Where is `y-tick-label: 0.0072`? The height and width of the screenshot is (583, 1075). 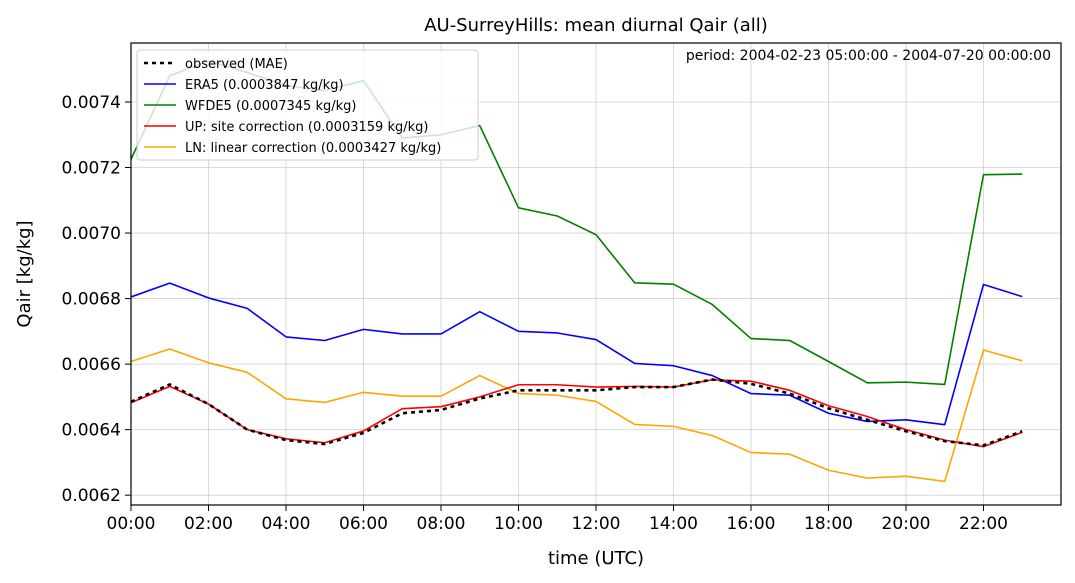 y-tick-label: 0.0072 is located at coordinates (91, 169).